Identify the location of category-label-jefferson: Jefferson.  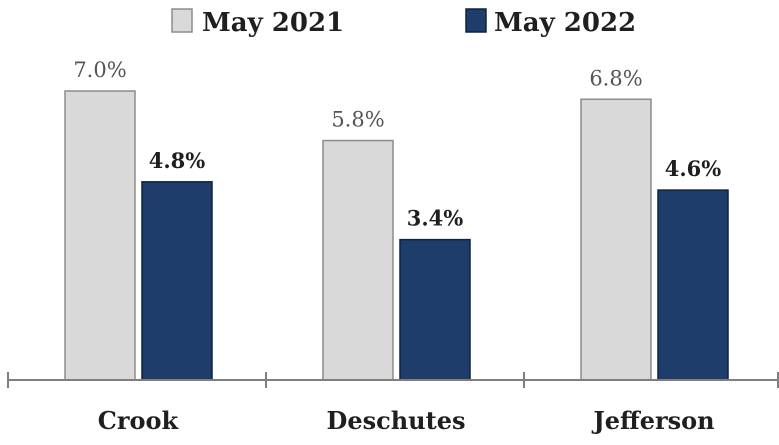
(652, 420).